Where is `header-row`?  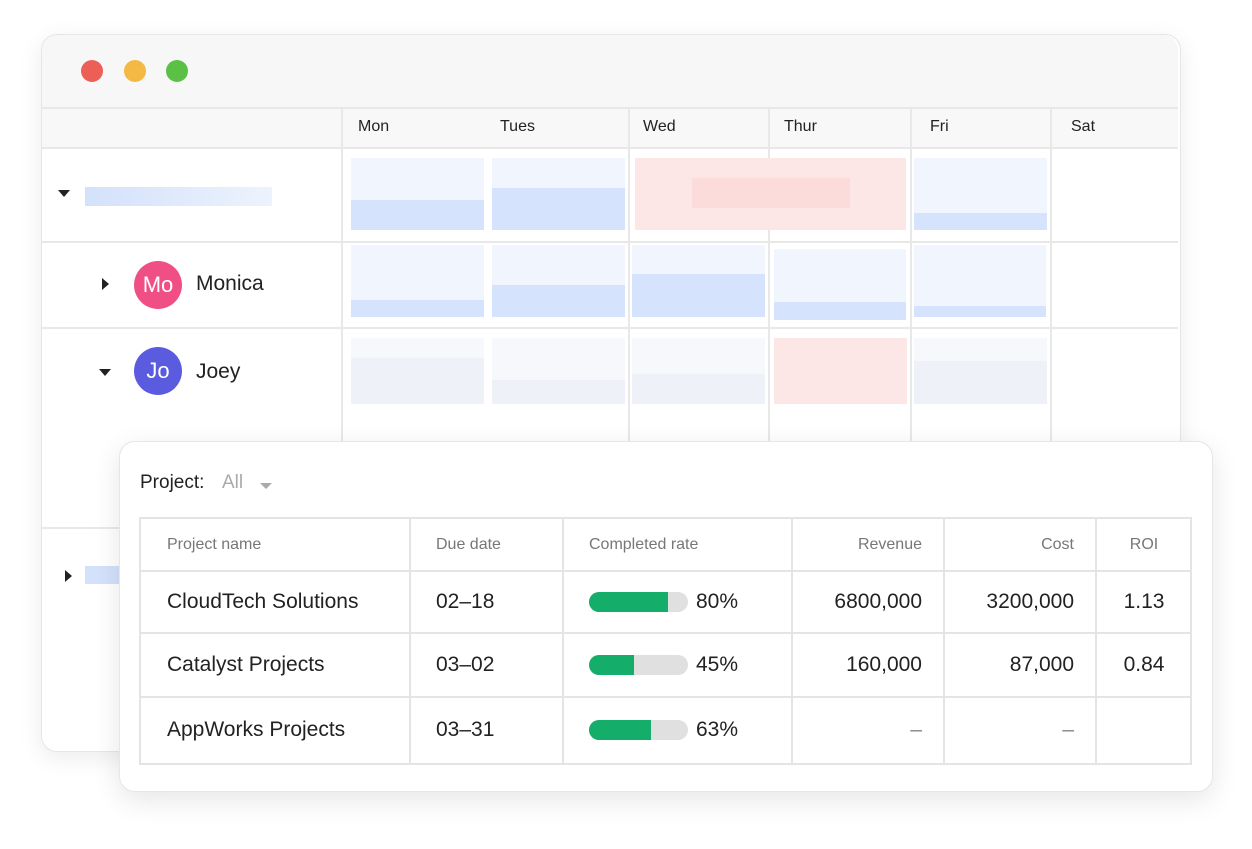 header-row is located at coordinates (610, 128).